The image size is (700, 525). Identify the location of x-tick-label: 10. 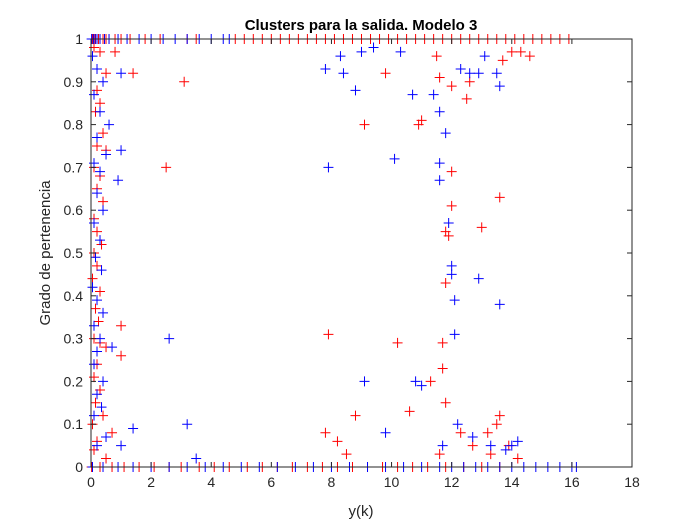
(392, 482).